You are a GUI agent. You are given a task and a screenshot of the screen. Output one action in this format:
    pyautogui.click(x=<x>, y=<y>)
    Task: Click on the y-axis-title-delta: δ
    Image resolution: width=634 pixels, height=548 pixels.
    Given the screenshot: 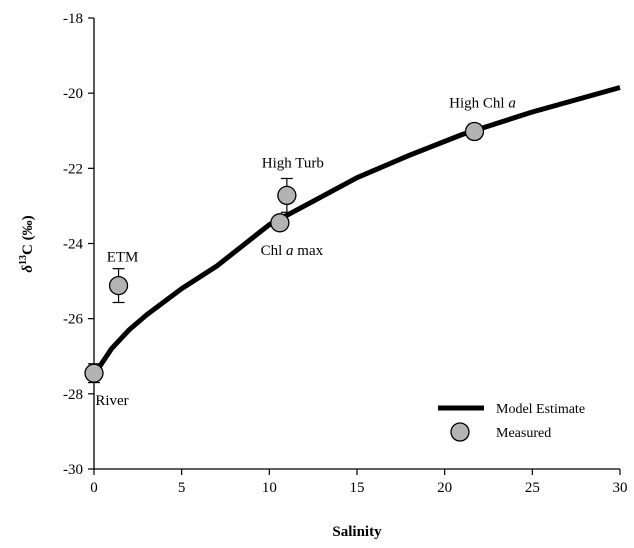 What is the action you would take?
    pyautogui.click(x=28, y=269)
    